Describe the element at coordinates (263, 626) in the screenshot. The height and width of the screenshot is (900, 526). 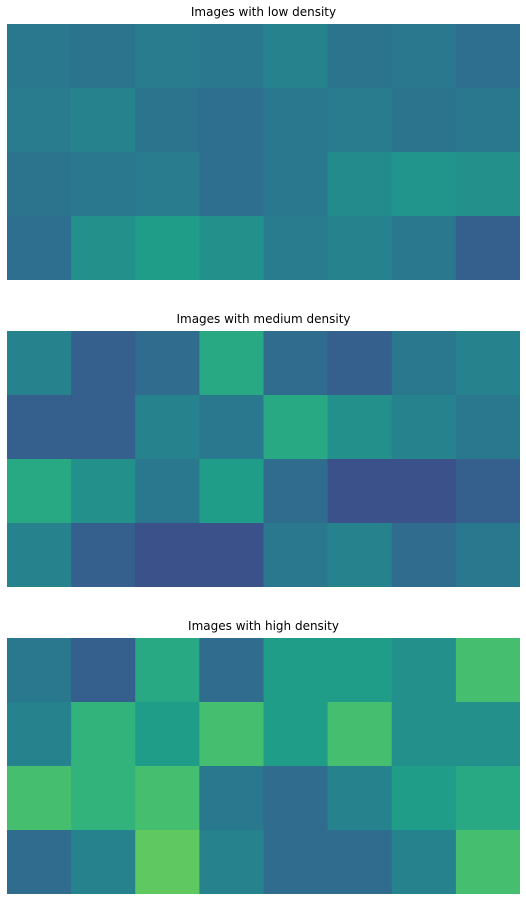
I see `chart-title: Images with high density` at that location.